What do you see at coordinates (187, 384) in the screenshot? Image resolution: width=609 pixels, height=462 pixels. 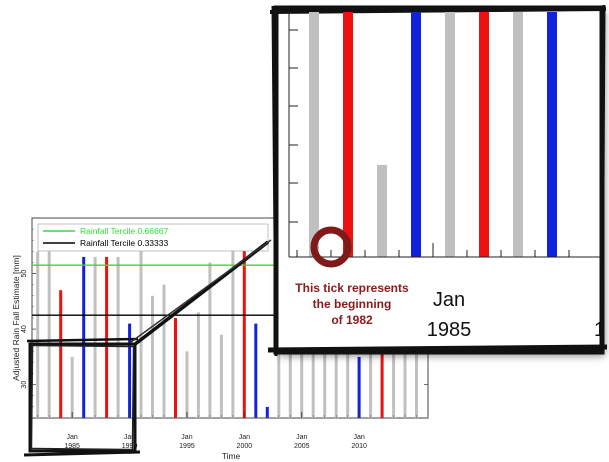 I see `bar-1995` at bounding box center [187, 384].